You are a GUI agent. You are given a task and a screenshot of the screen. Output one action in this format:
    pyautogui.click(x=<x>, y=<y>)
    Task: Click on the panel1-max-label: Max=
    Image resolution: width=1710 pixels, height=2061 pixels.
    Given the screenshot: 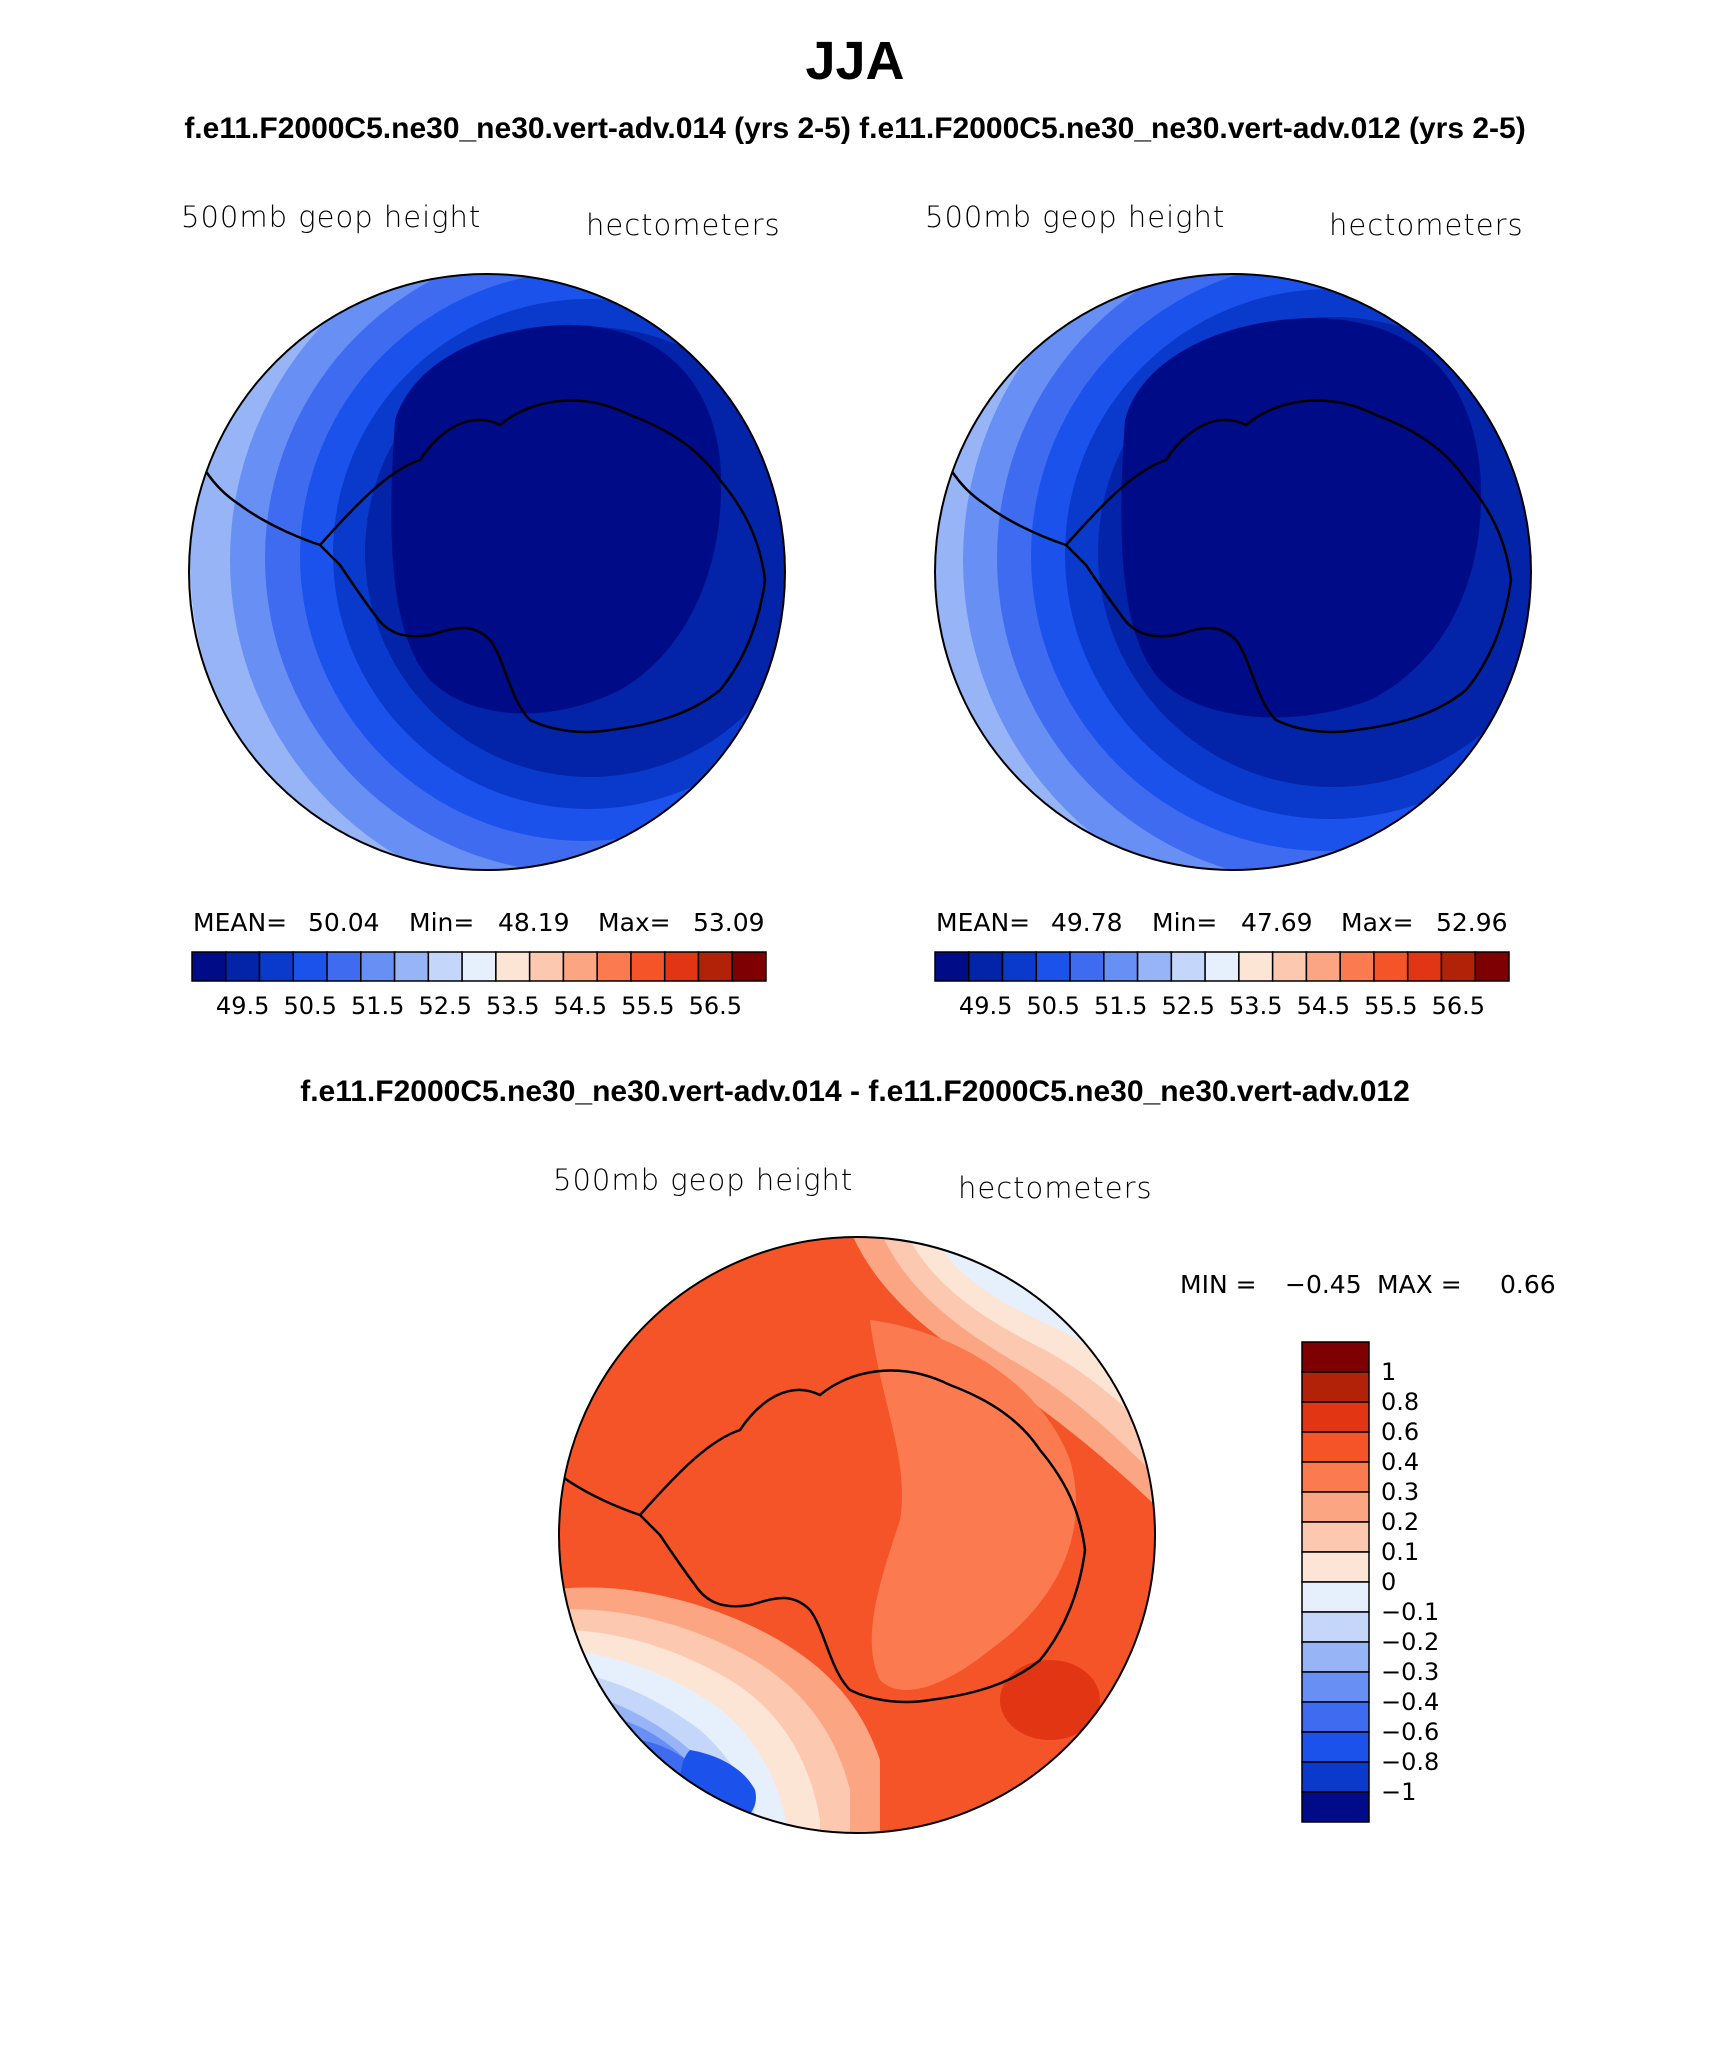 What is the action you would take?
    pyautogui.click(x=634, y=922)
    